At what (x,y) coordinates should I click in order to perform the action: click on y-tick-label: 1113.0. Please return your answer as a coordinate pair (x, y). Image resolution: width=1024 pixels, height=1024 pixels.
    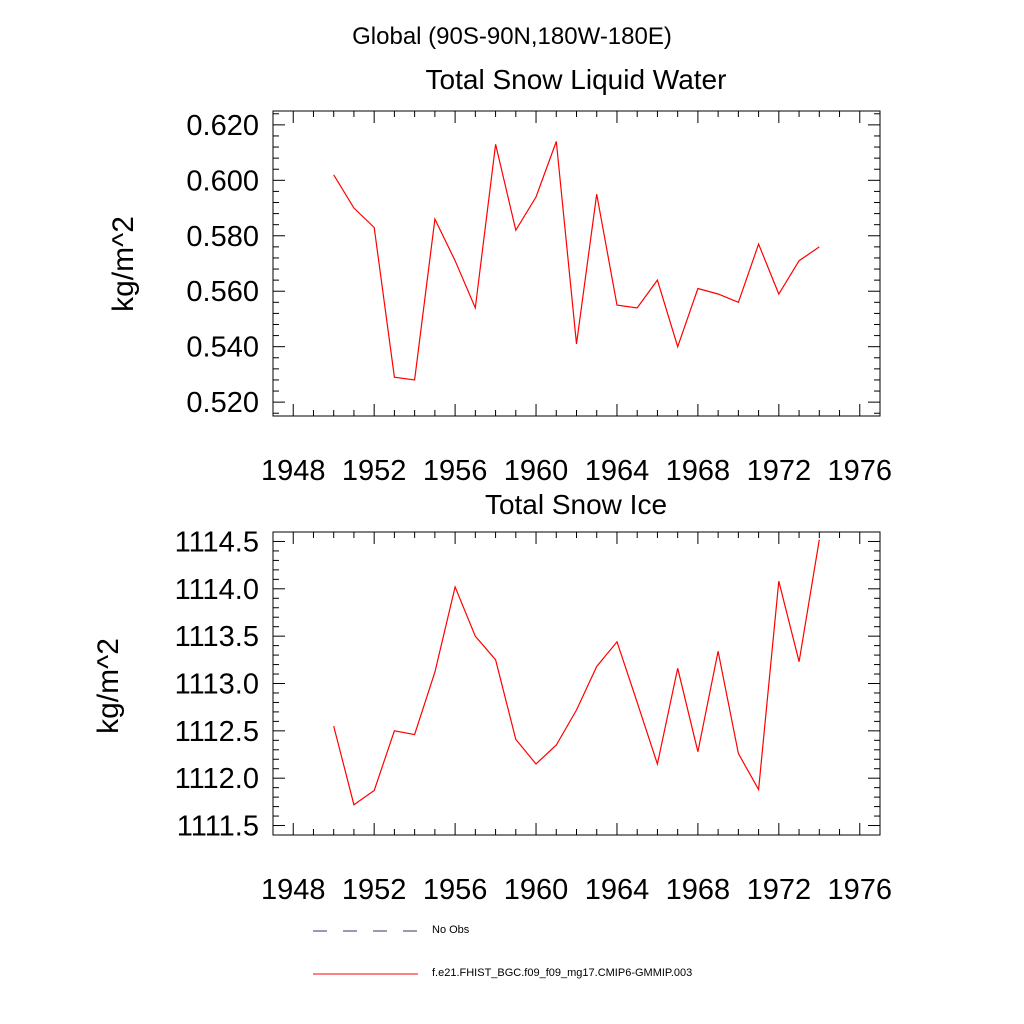
    Looking at the image, I should click on (217, 685).